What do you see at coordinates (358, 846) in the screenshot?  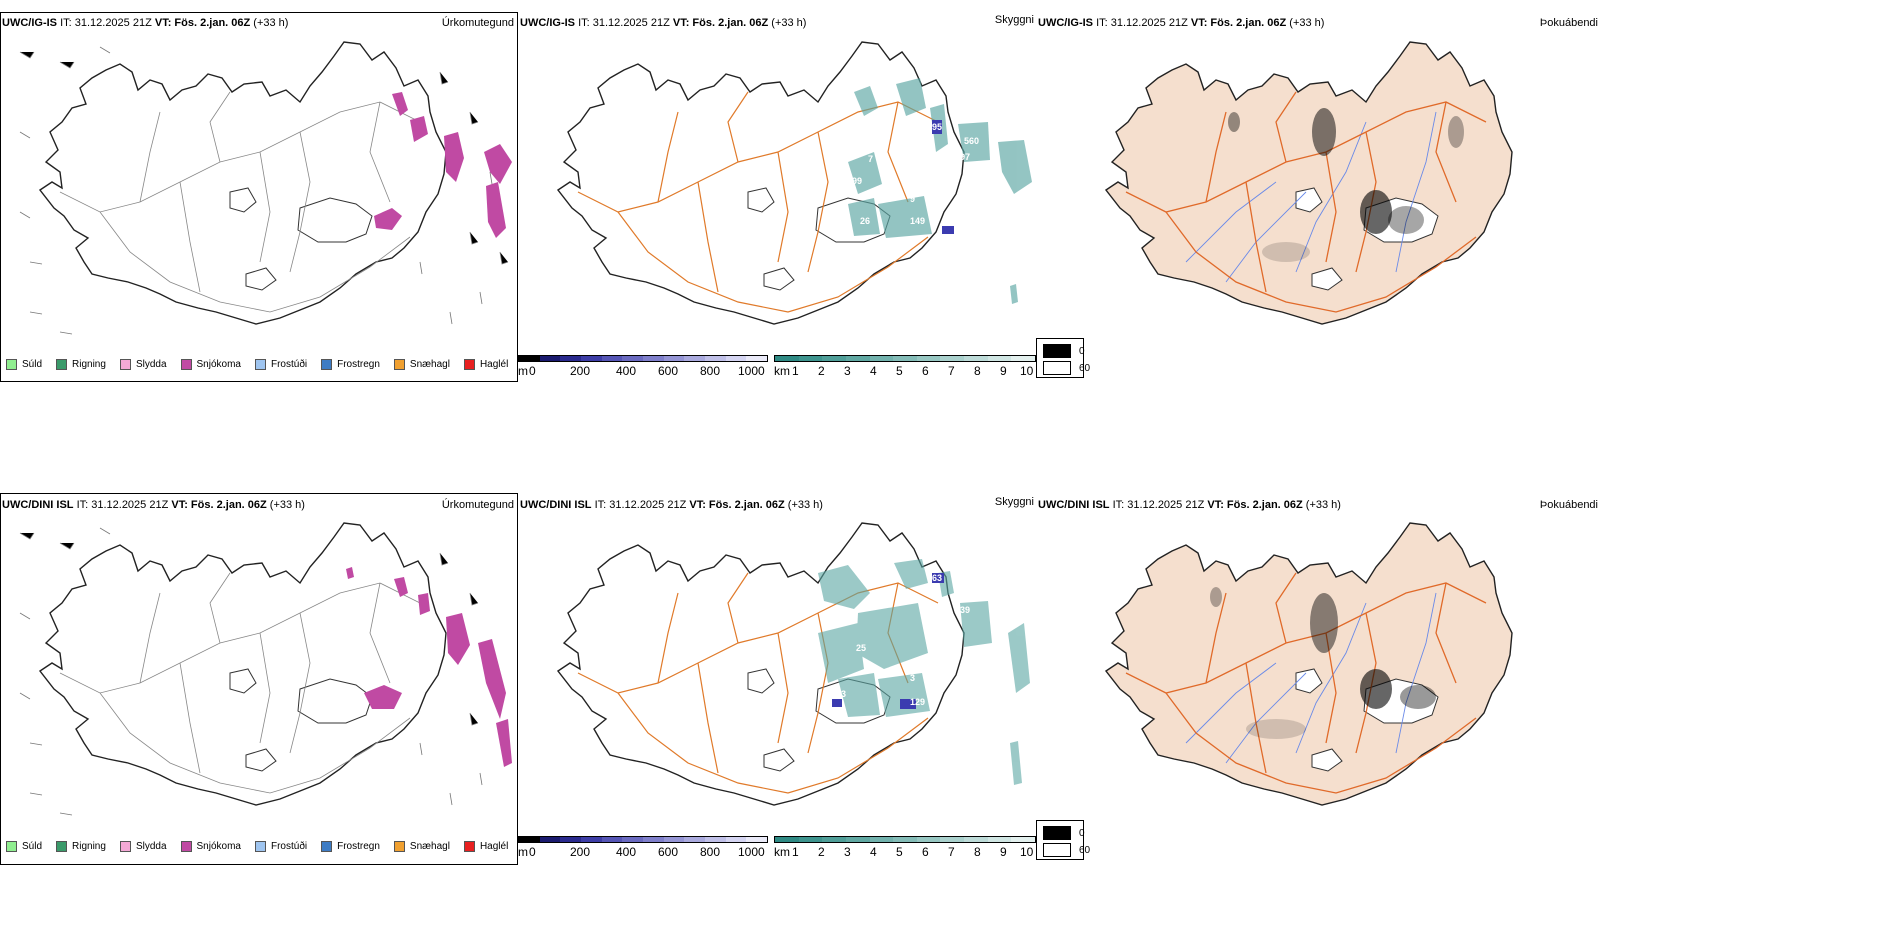 I see `legend-label: Frostregn` at bounding box center [358, 846].